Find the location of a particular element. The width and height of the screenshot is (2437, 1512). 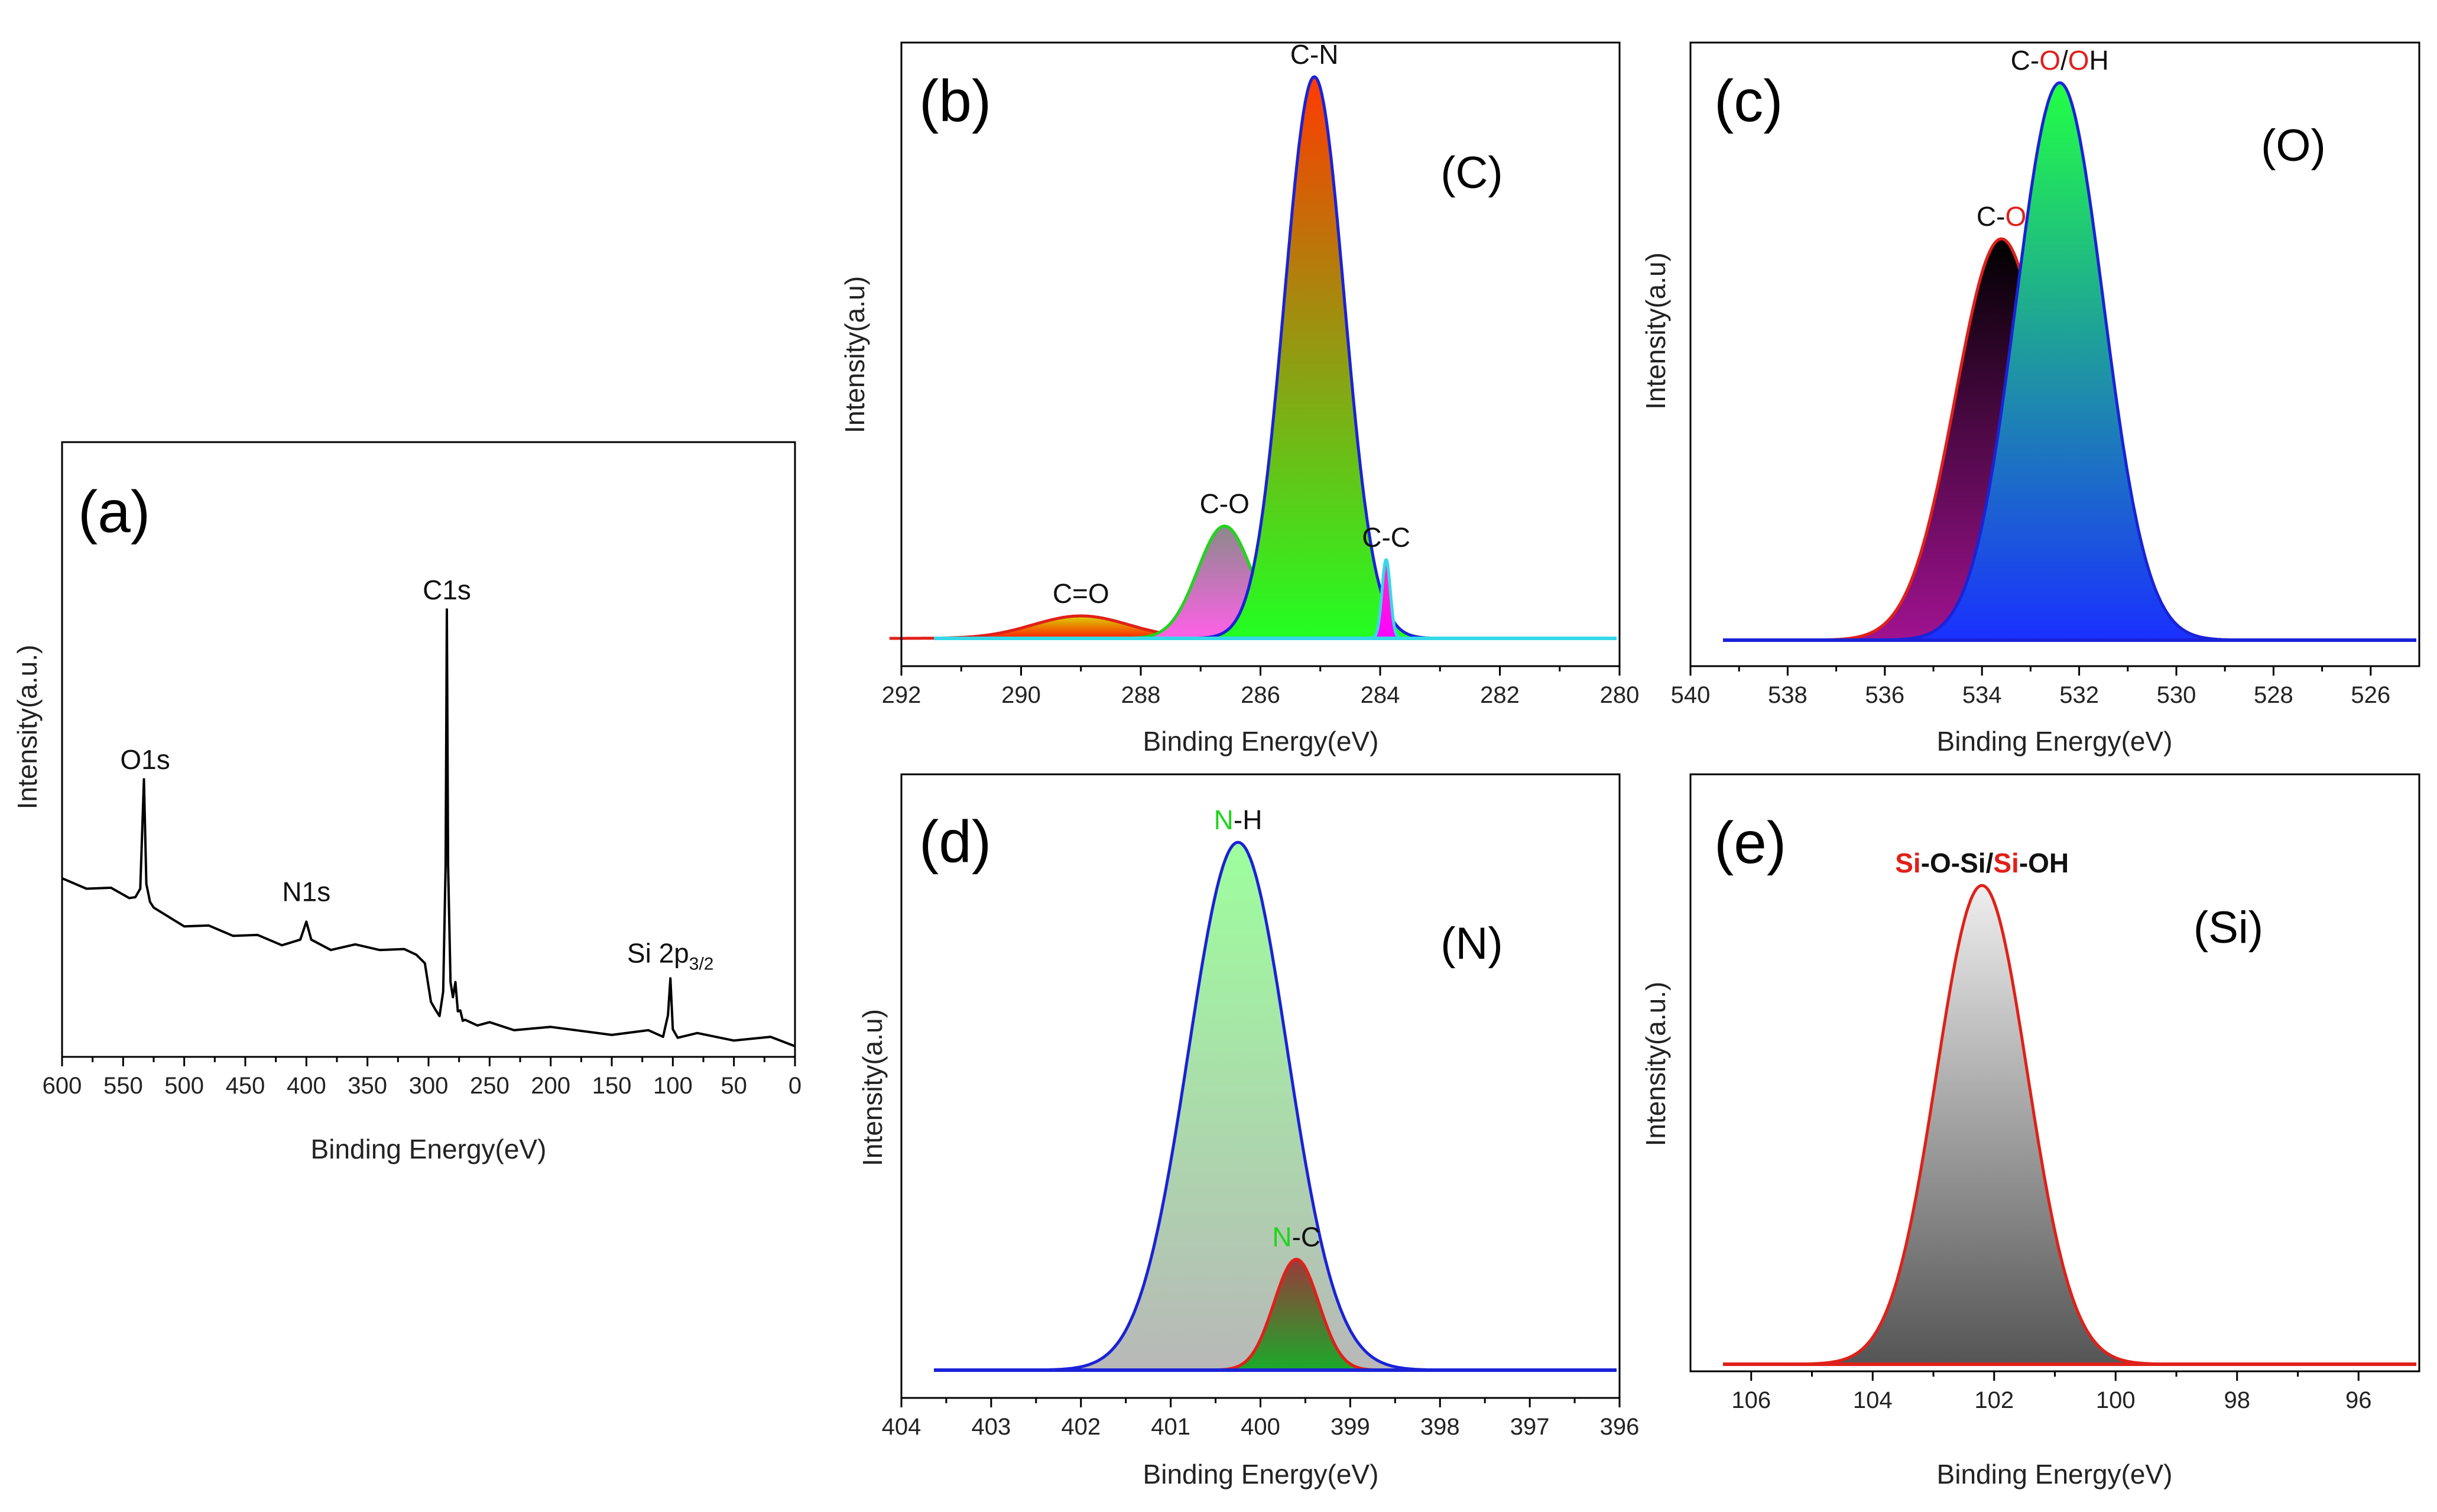

x-tick-label: 292 is located at coordinates (901, 695).